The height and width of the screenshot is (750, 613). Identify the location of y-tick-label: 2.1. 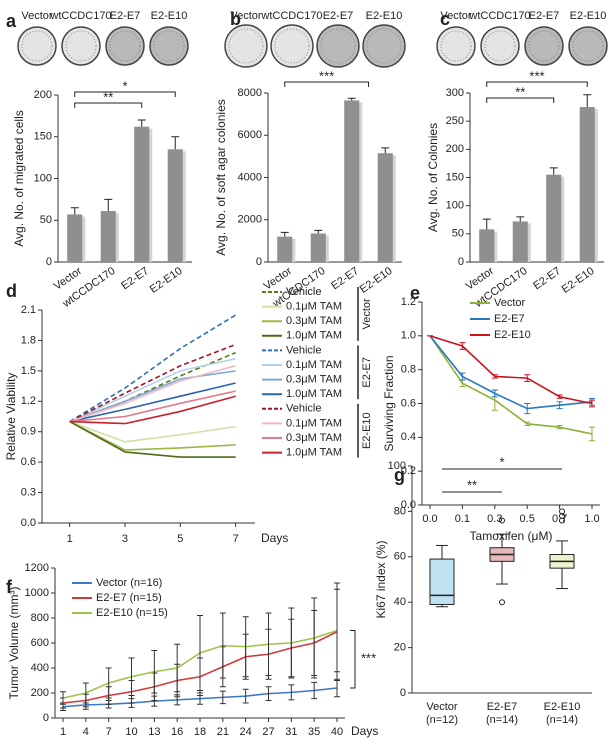
(28, 310).